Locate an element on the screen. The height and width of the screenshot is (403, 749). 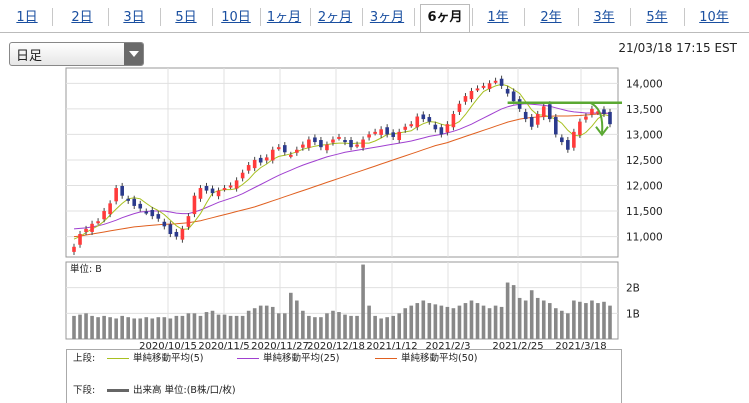
volume-tick-label: 2B is located at coordinates (633, 289).